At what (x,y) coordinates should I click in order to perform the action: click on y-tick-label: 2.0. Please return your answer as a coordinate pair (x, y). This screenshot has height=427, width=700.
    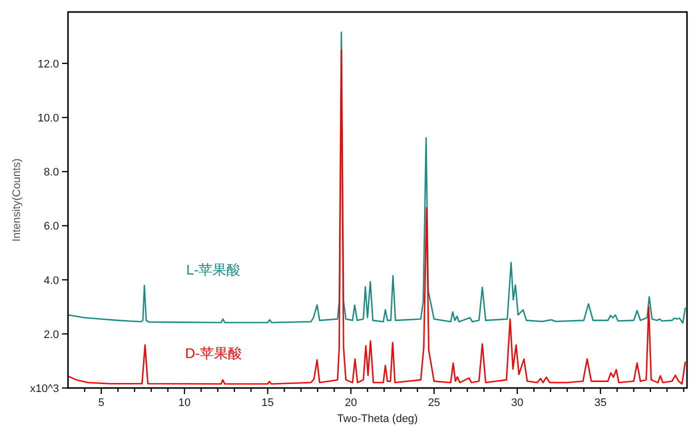
    Looking at the image, I should click on (51, 334).